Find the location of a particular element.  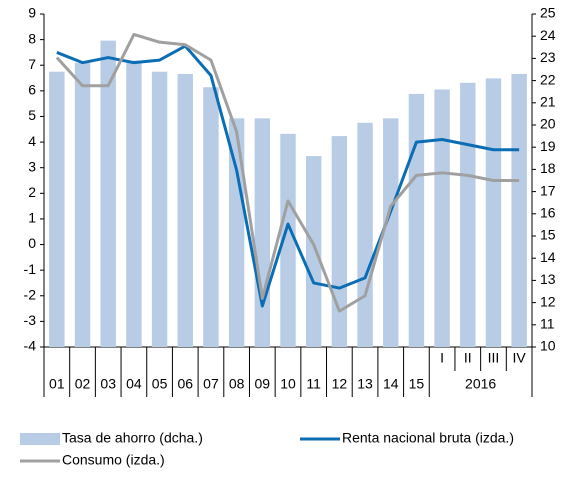

y-tick-label: -4 is located at coordinates (30, 346).